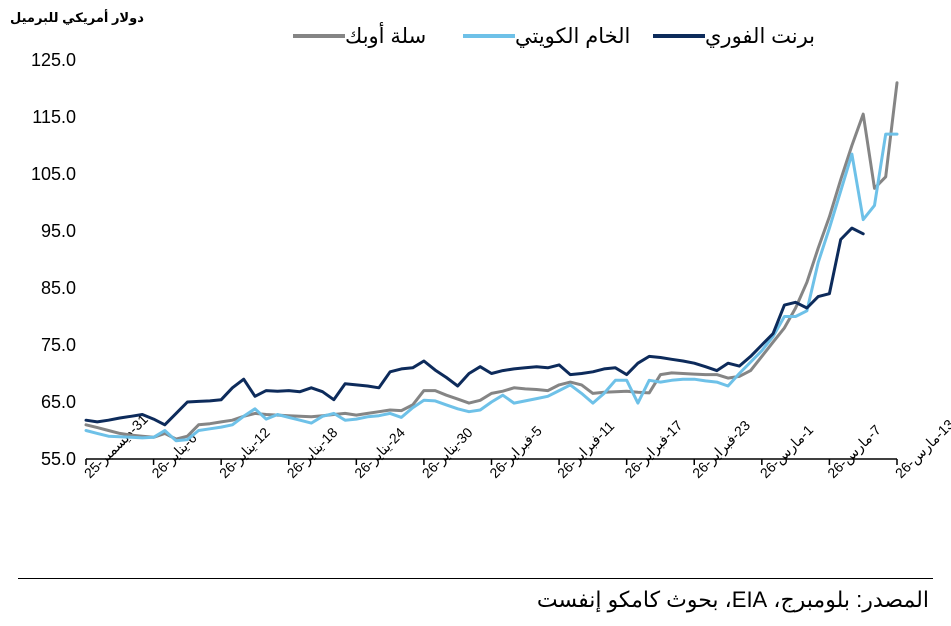 This screenshot has height=626, width=951. I want to click on y-tick-label: 115.0, so click(54, 117).